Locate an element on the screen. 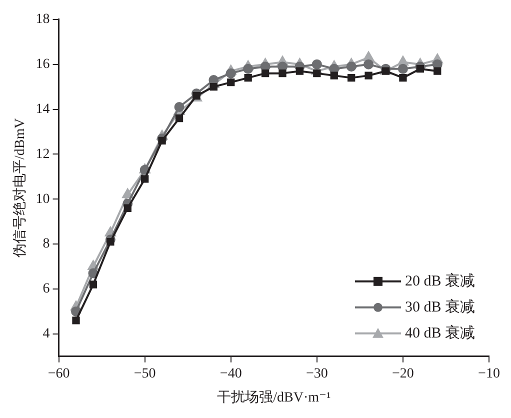 The height and width of the screenshot is (418, 511). x-tick-label: −50 is located at coordinates (145, 374).